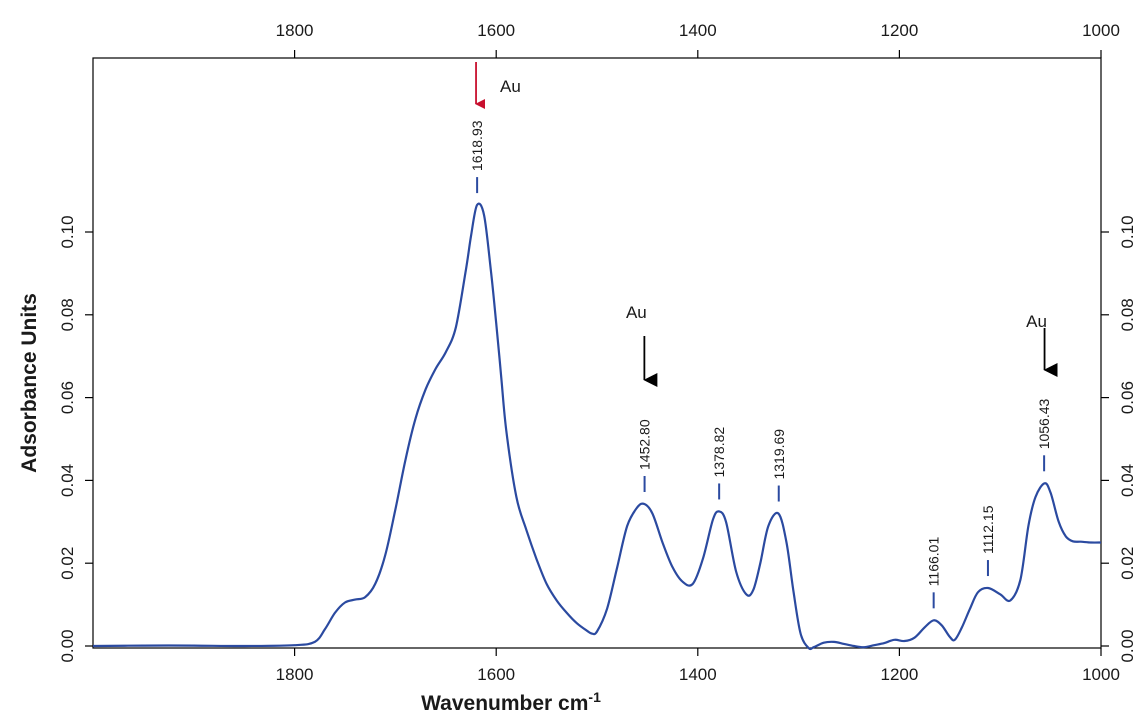 Image resolution: width=1144 pixels, height=721 pixels. Describe the element at coordinates (1127, 645) in the screenshot. I see `y-tick-label-right: 0.00` at that location.